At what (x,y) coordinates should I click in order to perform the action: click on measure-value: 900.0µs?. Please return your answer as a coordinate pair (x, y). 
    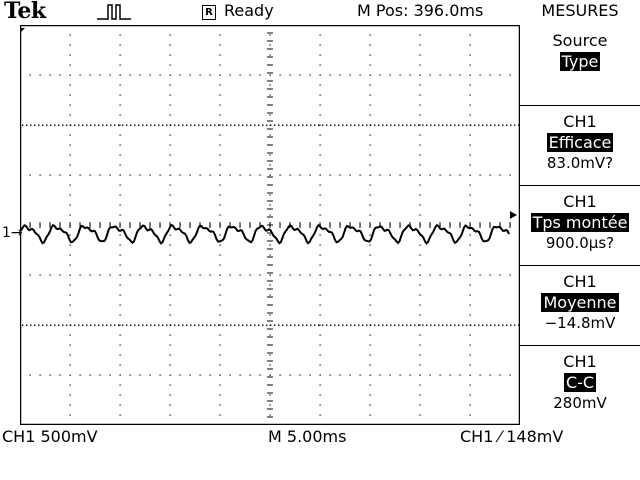
    Looking at the image, I should click on (580, 243).